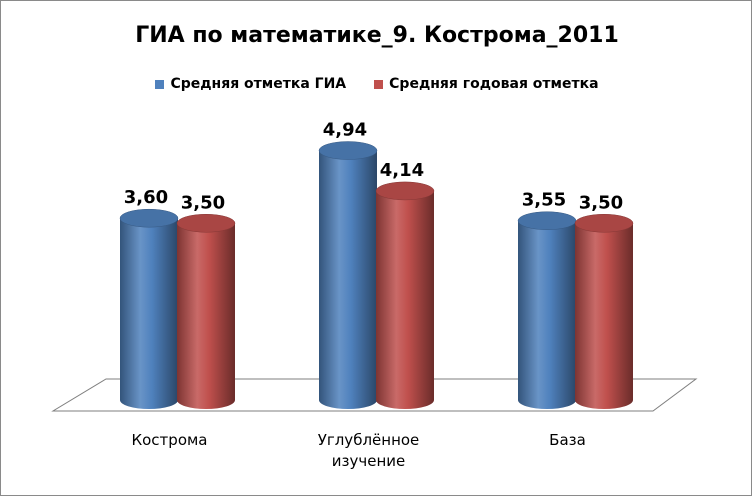 Image resolution: width=752 pixels, height=496 pixels. Describe the element at coordinates (601, 202) in the screenshot. I see `data-label-annual-3: 3,50` at that location.